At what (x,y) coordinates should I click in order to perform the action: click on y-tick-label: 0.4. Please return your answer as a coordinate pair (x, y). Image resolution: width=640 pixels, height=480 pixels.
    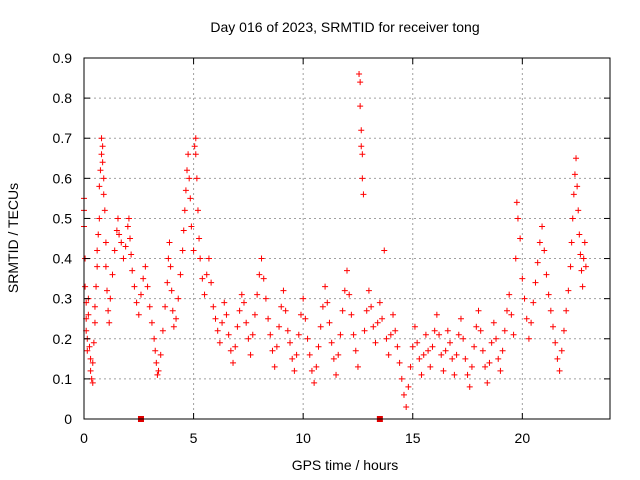
    Looking at the image, I should click on (63, 259).